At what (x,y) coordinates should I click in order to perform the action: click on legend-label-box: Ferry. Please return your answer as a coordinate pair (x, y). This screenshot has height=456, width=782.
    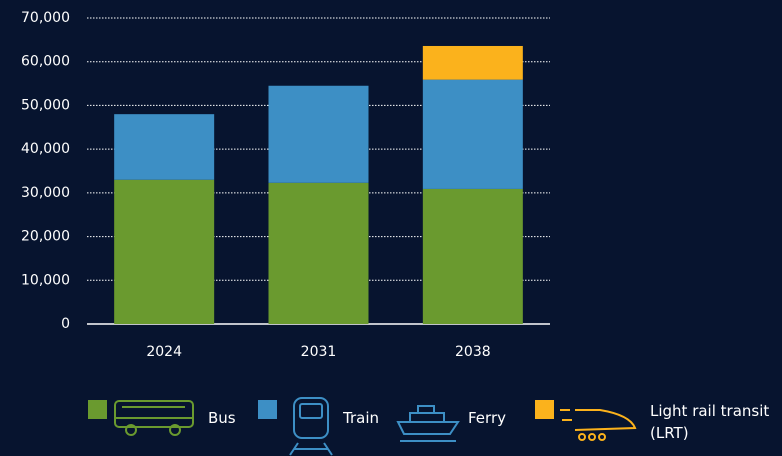
    Looking at the image, I should click on (487, 418).